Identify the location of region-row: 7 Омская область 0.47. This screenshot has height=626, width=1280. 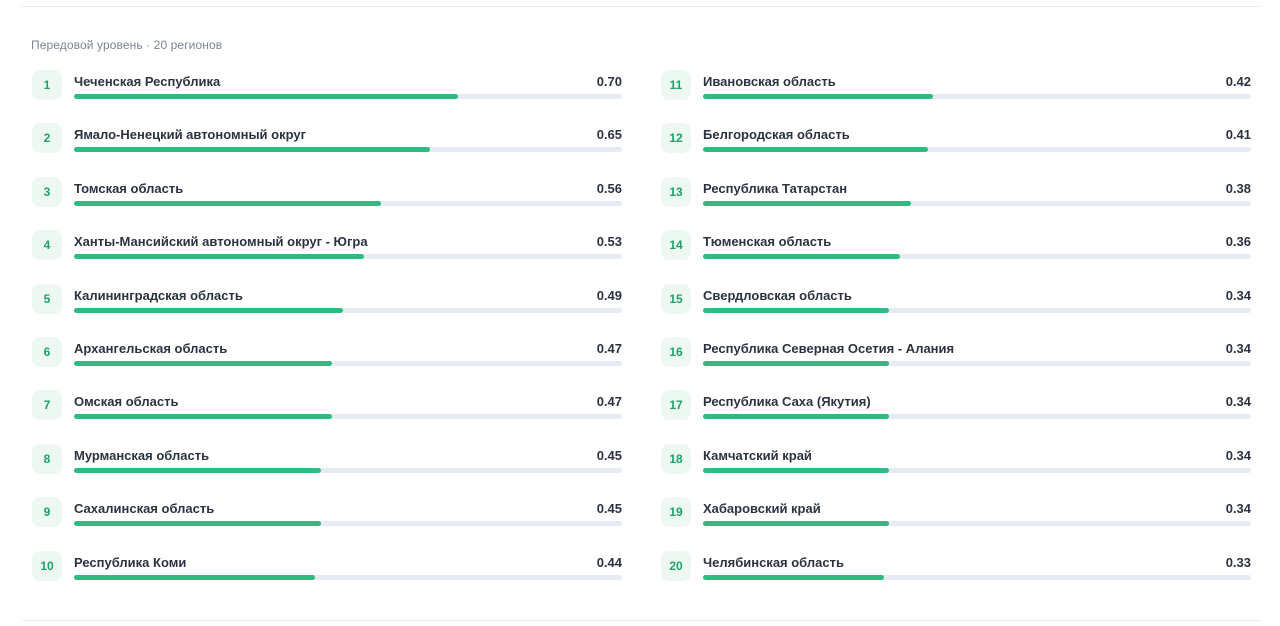
(327, 416).